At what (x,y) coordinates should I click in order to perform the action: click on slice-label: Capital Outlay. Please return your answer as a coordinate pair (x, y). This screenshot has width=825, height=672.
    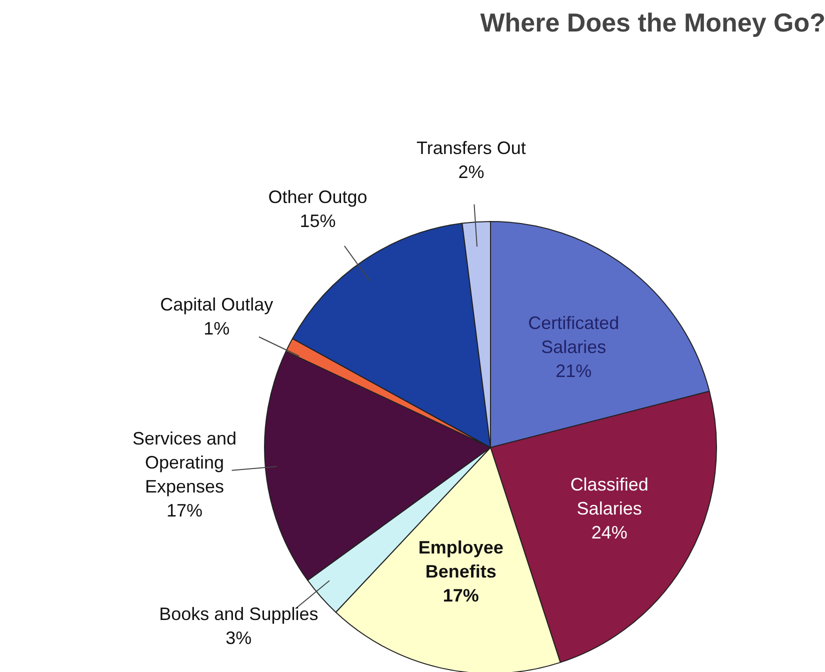
    Looking at the image, I should click on (217, 304).